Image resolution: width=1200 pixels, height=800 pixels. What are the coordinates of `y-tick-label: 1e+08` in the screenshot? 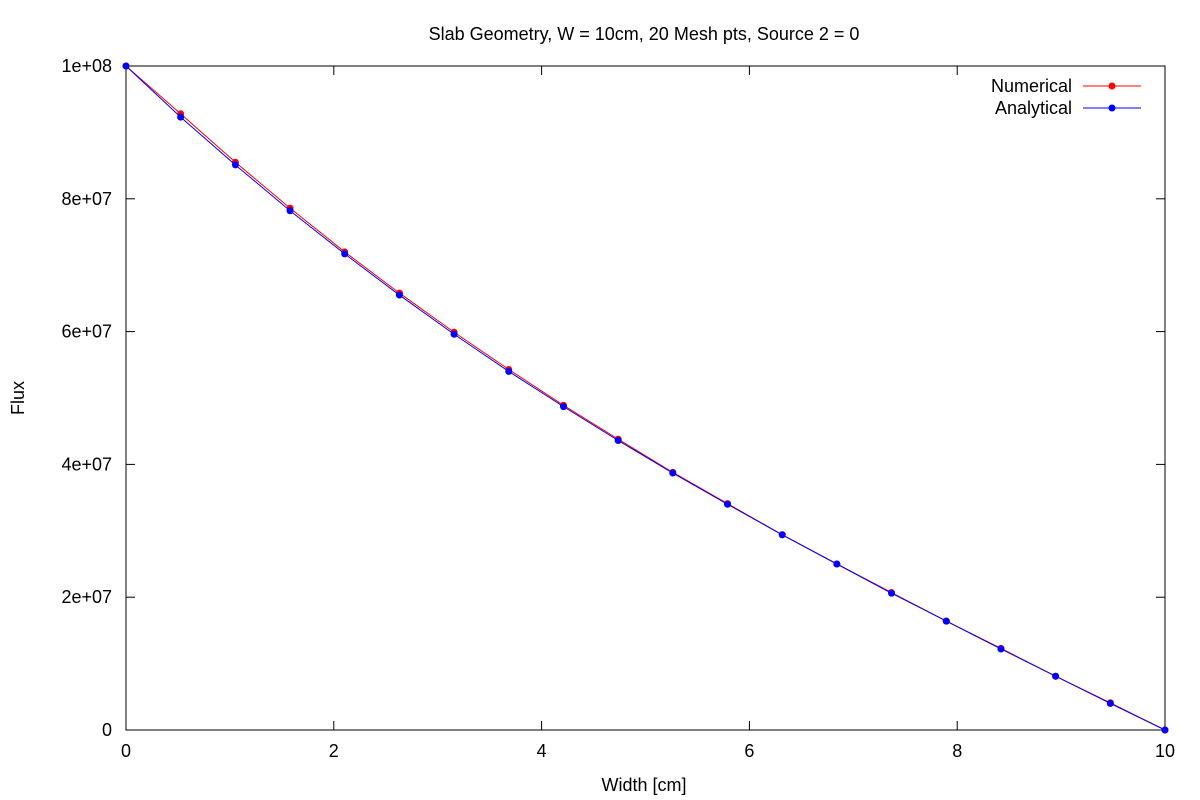 It's located at (86, 66).